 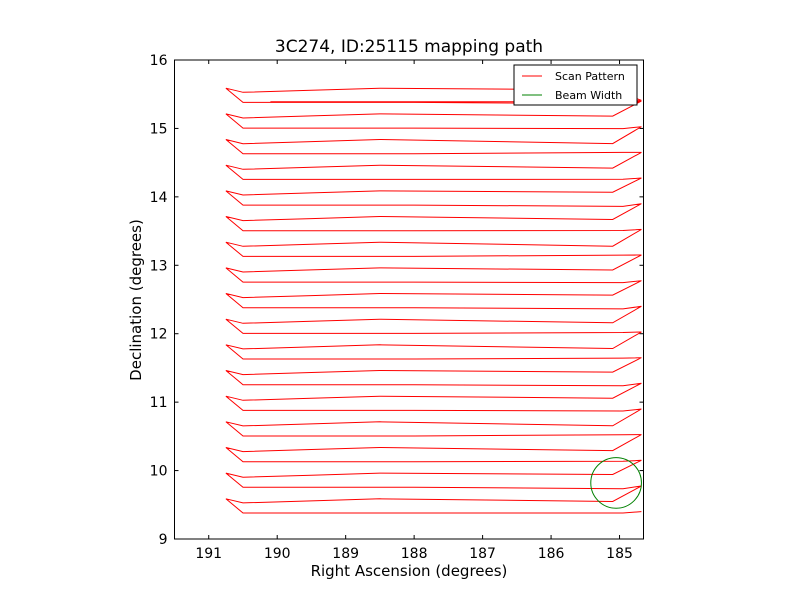 What do you see at coordinates (159, 129) in the screenshot?
I see `y-tick-label: 15` at bounding box center [159, 129].